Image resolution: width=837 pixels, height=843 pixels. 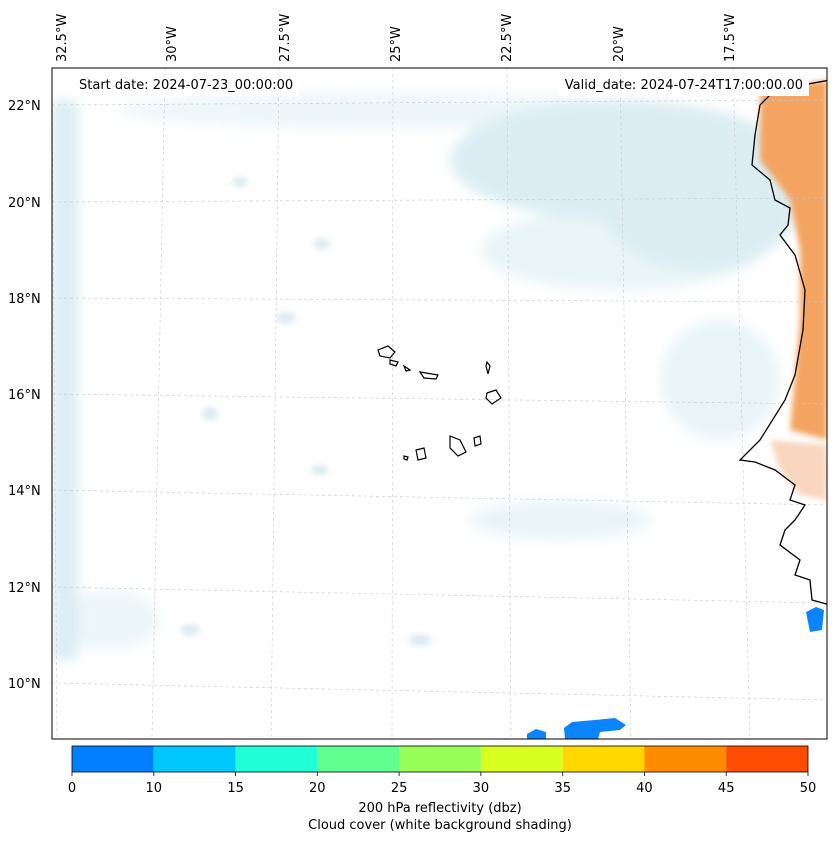 I want to click on colorbar-tick: 50, so click(x=808, y=788).